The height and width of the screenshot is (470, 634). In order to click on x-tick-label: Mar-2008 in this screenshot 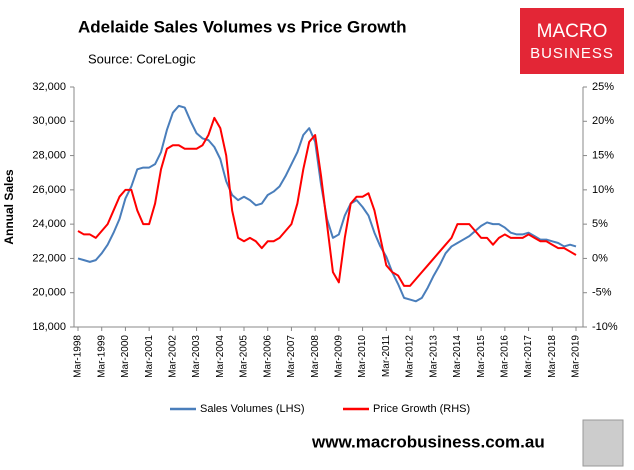, I will do `click(315, 356)`.